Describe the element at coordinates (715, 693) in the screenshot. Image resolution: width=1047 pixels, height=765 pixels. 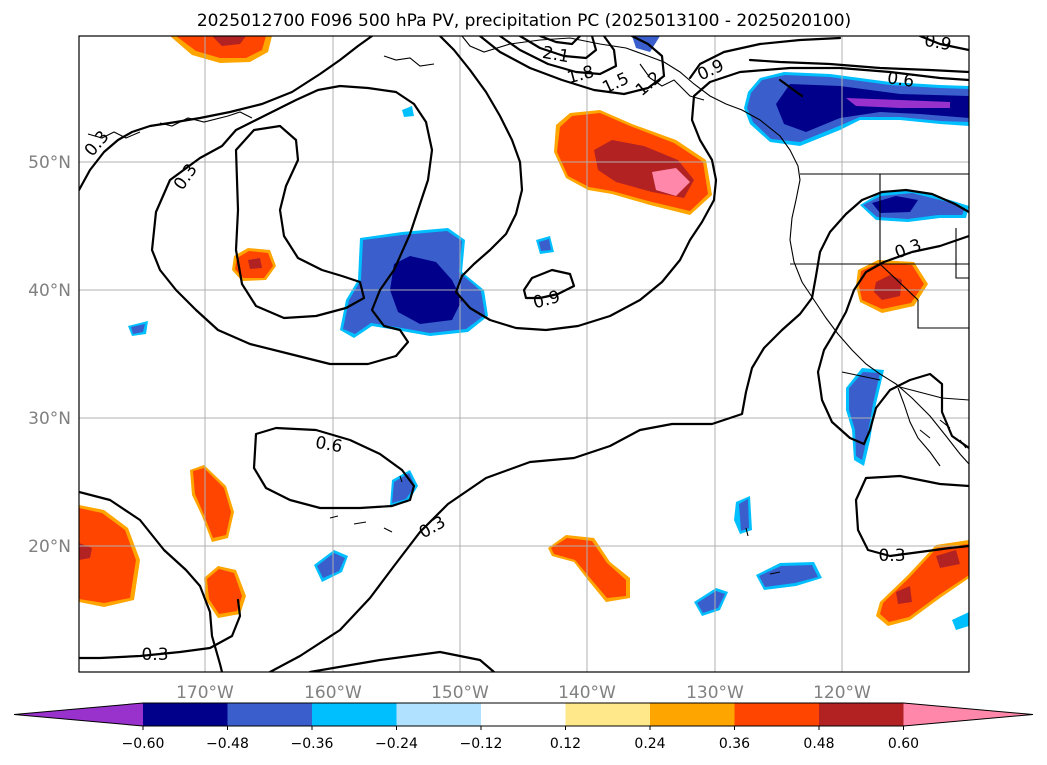
I see `lon-tick-label: 130°W` at that location.